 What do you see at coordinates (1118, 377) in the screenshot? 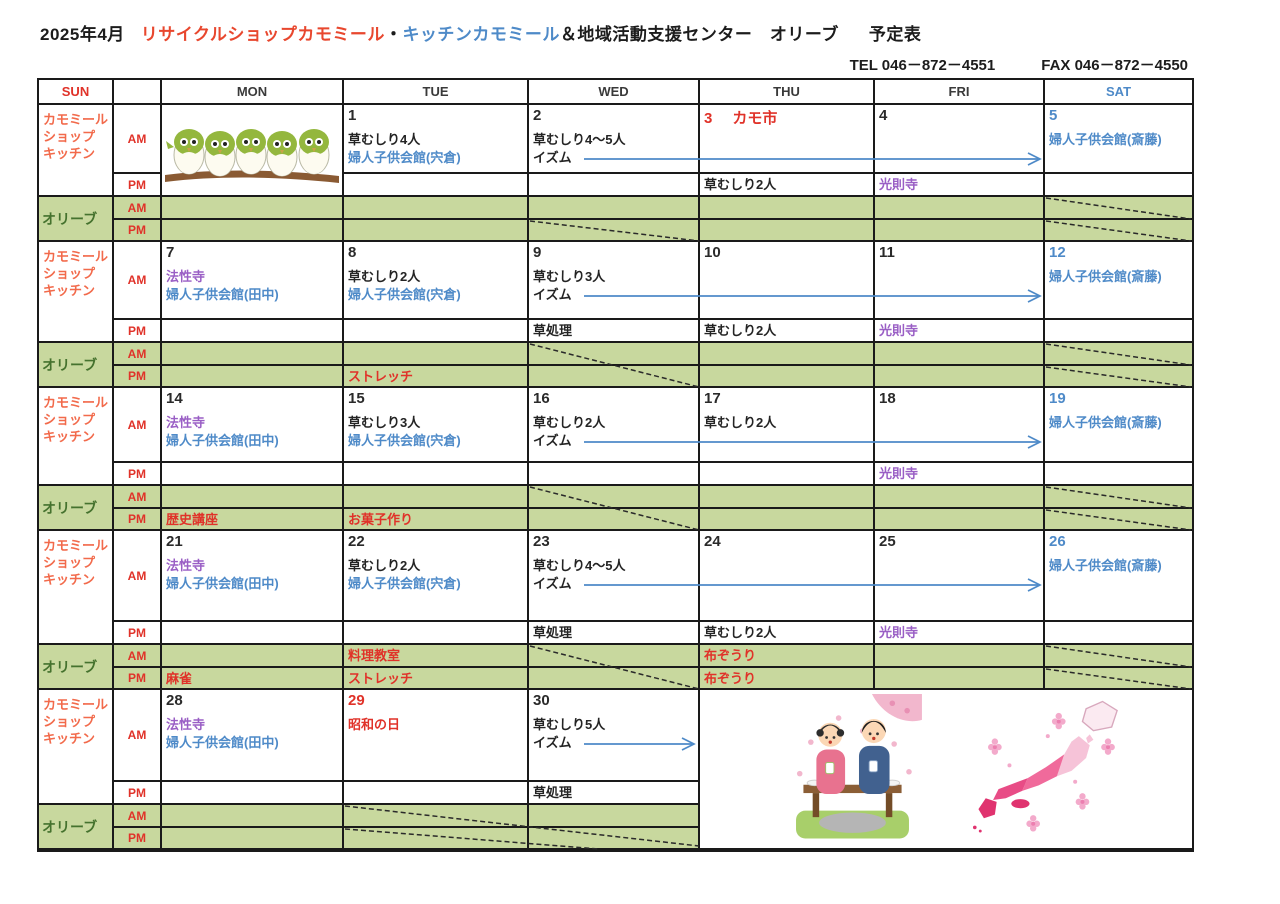
I see `w2-sat-olive-pm` at bounding box center [1118, 377].